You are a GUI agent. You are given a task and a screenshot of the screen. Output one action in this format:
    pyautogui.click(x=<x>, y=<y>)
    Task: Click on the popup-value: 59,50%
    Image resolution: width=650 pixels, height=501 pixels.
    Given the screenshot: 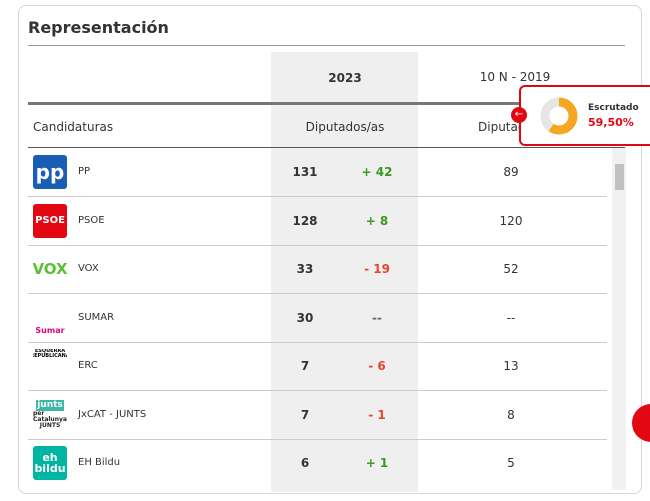 What is the action you would take?
    pyautogui.click(x=611, y=122)
    